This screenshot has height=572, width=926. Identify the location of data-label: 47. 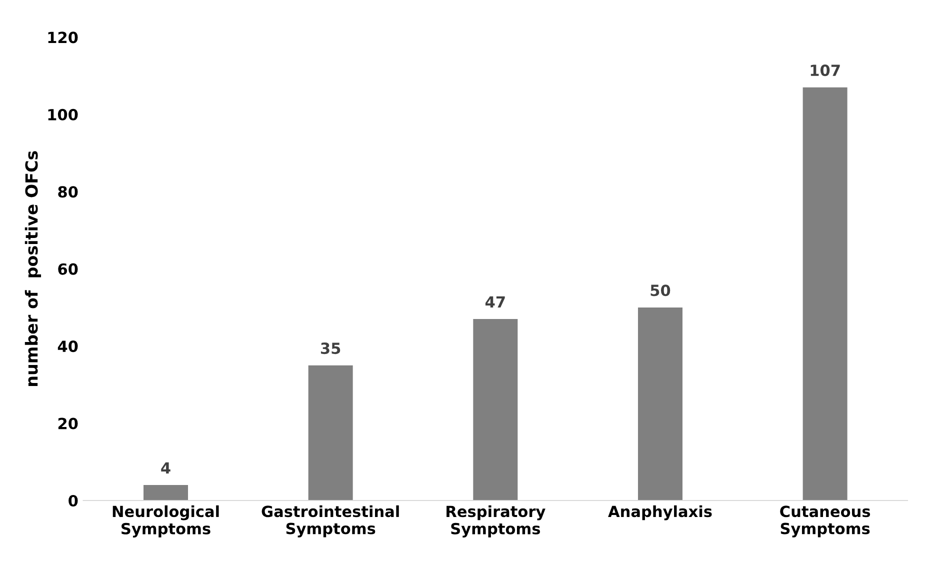
(495, 302).